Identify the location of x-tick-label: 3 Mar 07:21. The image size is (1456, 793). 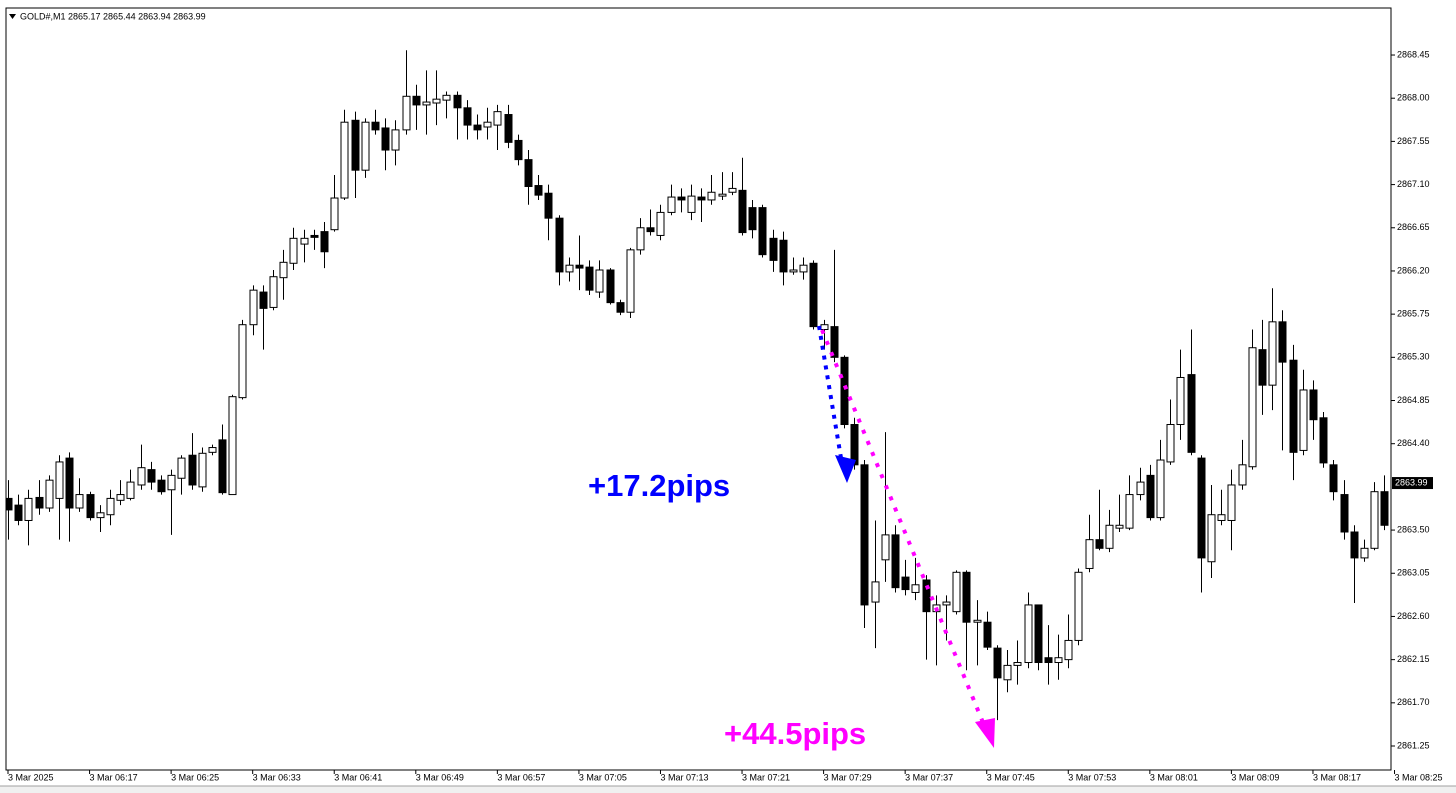
(766, 777).